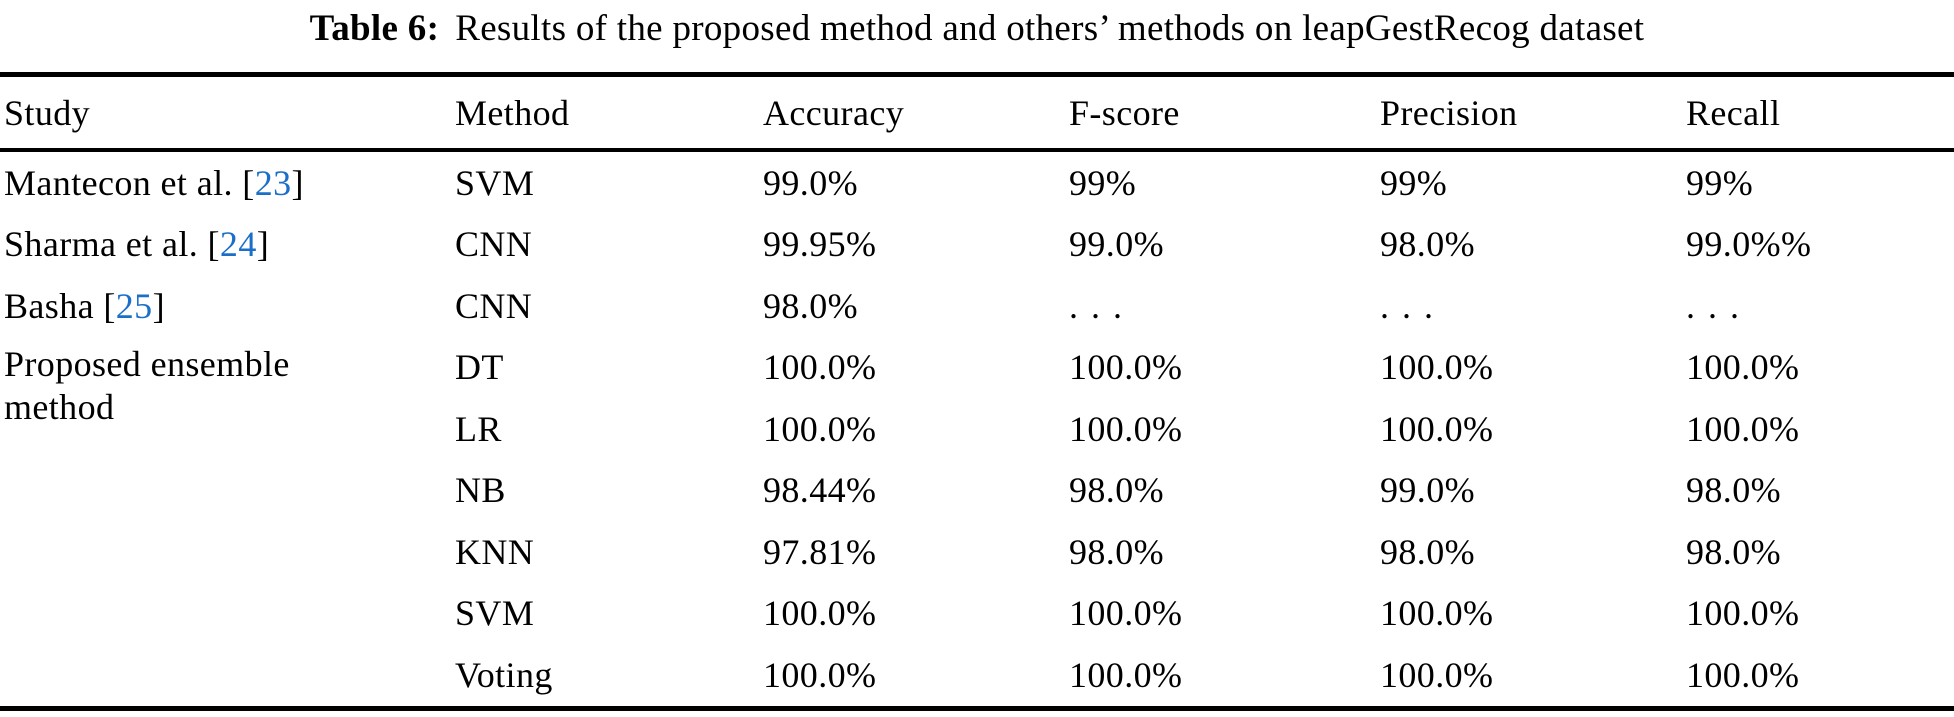 This screenshot has height=717, width=1954. What do you see at coordinates (225, 521) in the screenshot?
I see `study-cell-proposed-method: Proposed ensemble method` at bounding box center [225, 521].